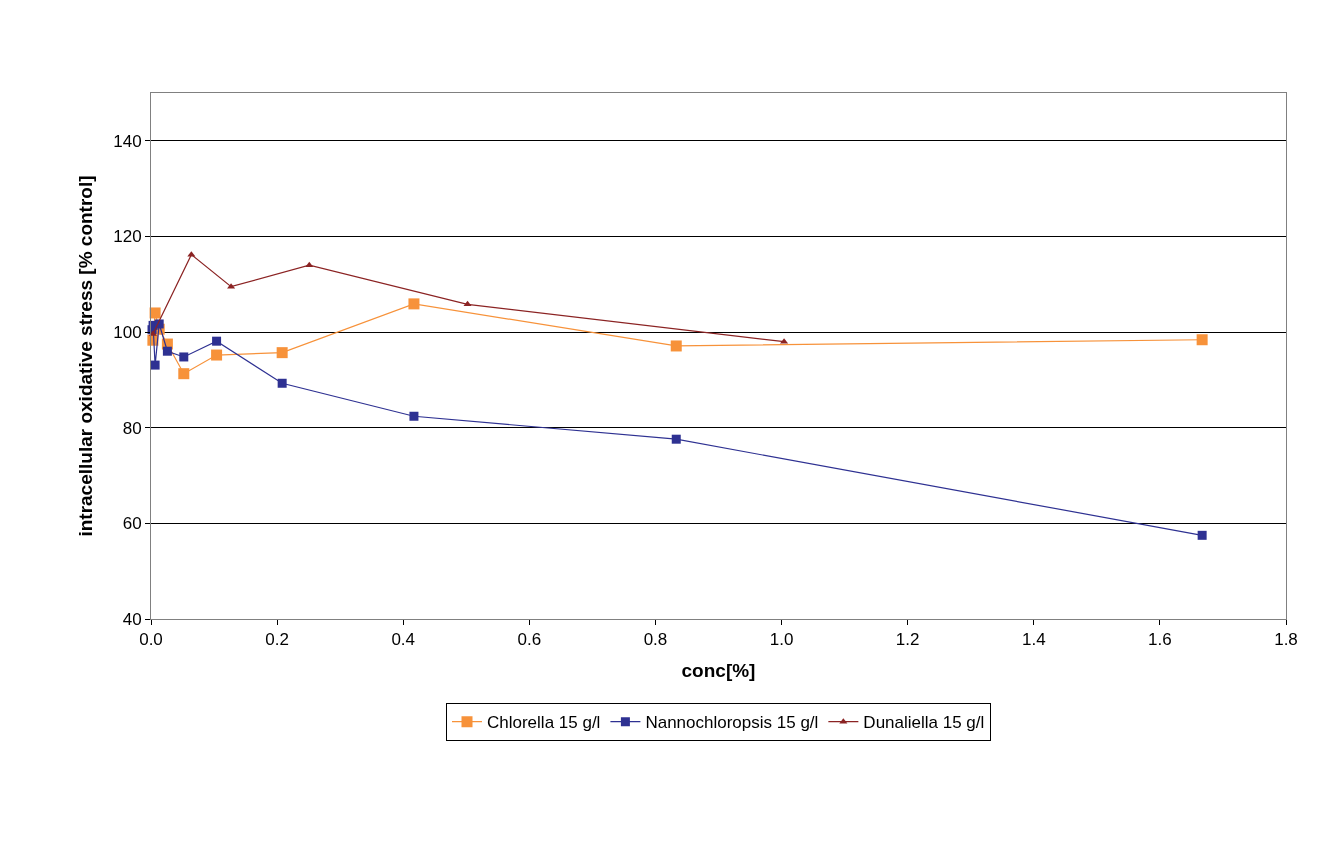  What do you see at coordinates (132, 619) in the screenshot?
I see `y-tick-label: 40` at bounding box center [132, 619].